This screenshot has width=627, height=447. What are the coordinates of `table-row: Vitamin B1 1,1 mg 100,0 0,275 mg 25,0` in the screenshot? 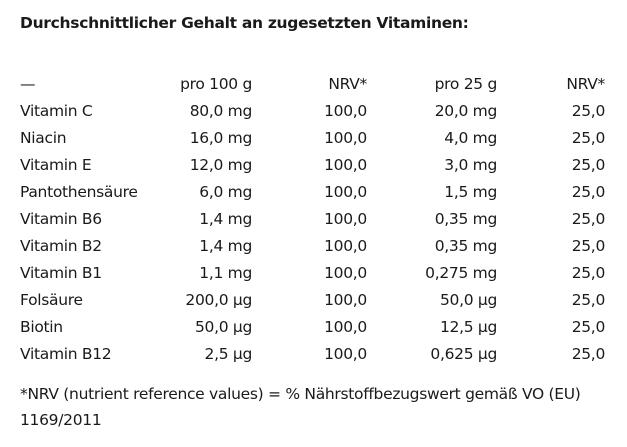 It's located at (312, 272).